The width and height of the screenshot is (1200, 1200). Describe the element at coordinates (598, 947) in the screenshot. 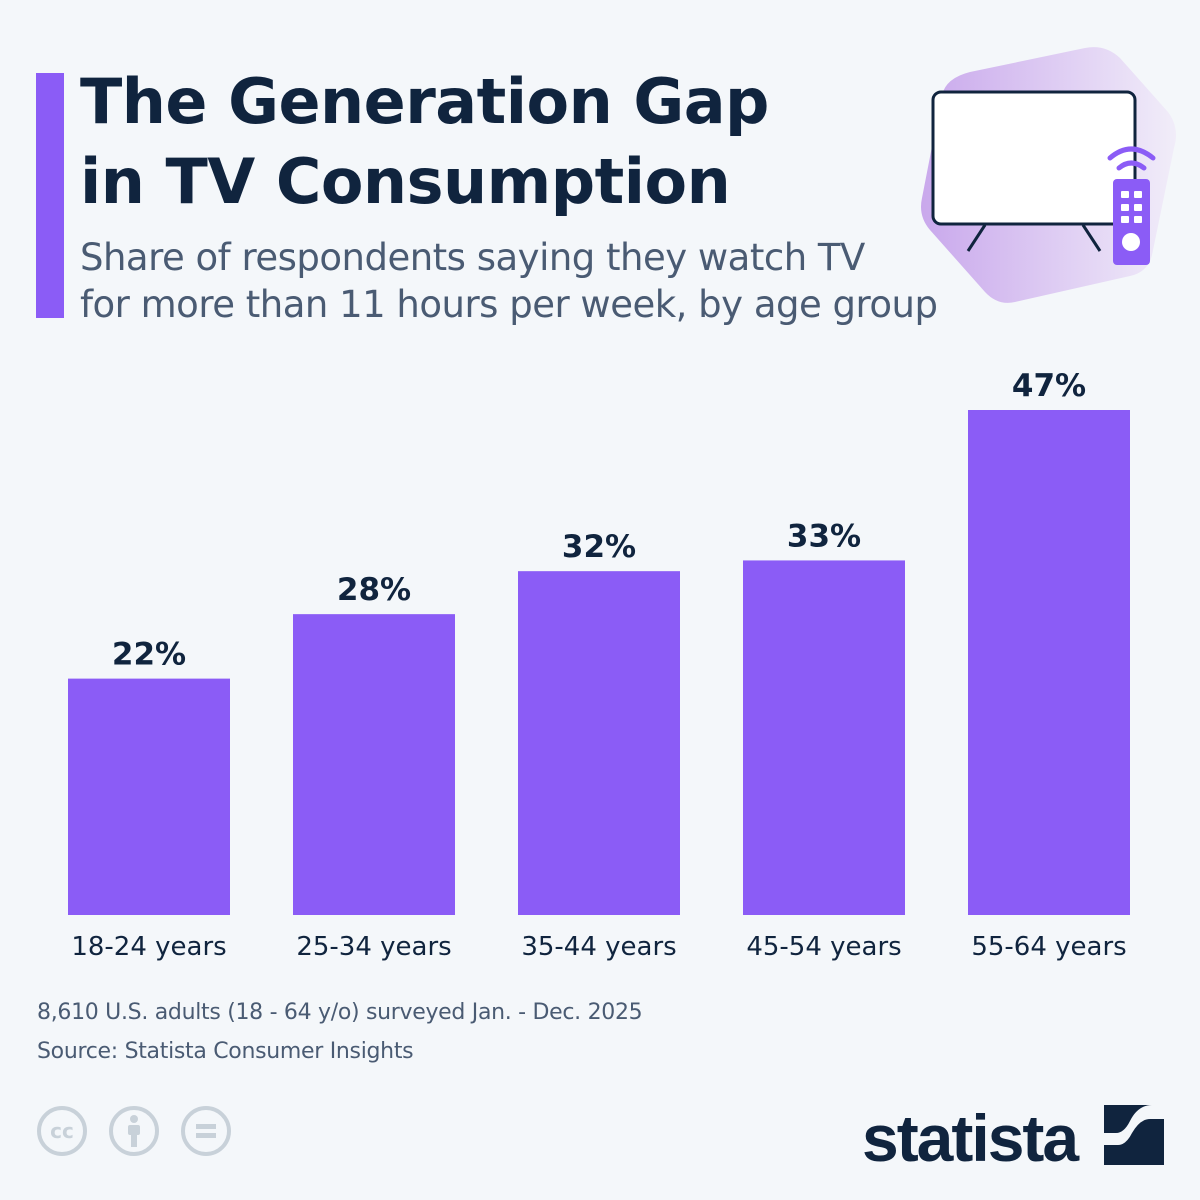

I see `category-label: 35-44 years` at that location.